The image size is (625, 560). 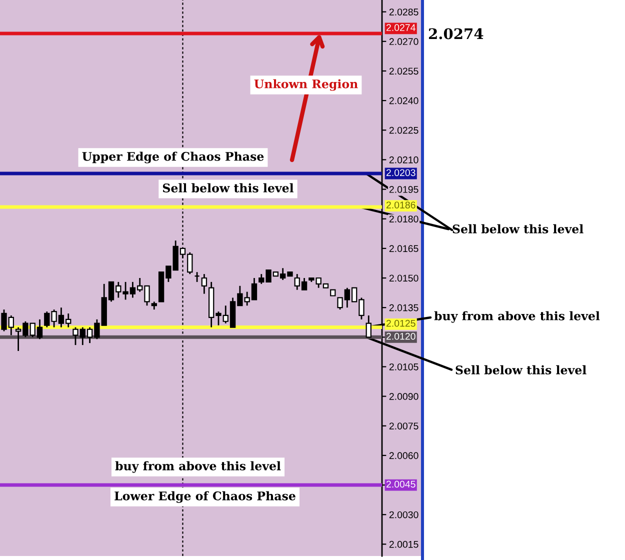 I want to click on text: buy from above this level, so click(x=517, y=317).